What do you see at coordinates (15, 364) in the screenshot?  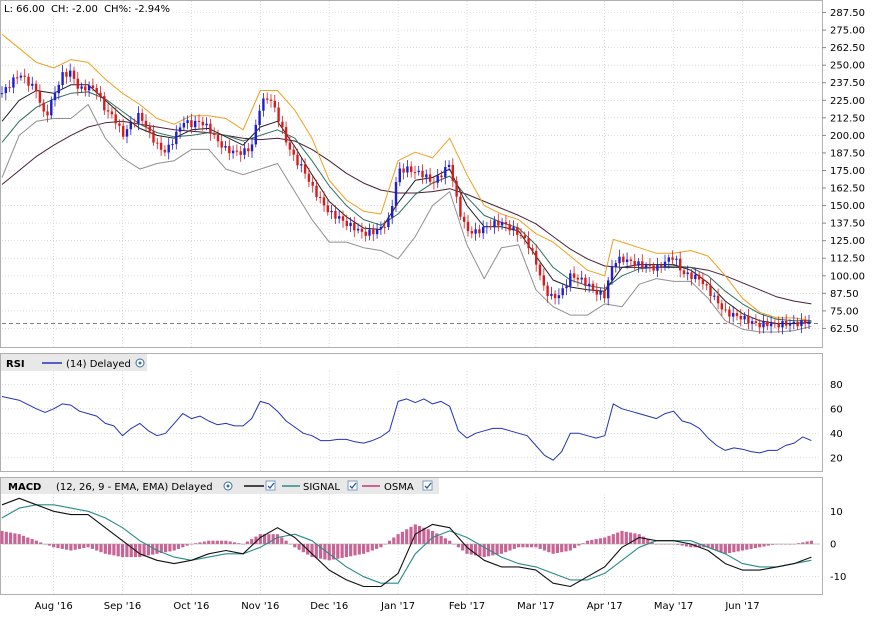 I see `rsi-title: RSI` at bounding box center [15, 364].